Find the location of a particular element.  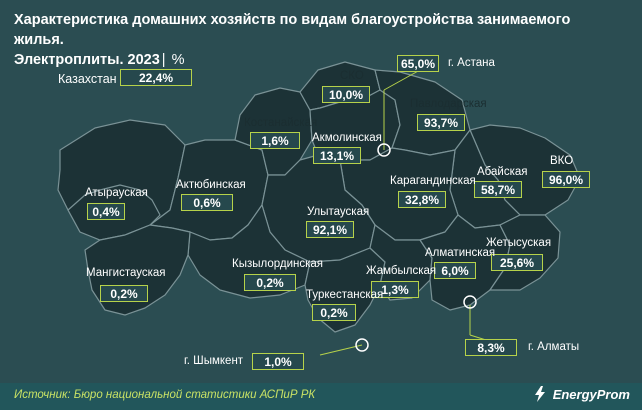

region-value-vko: 96,0% is located at coordinates (566, 179).